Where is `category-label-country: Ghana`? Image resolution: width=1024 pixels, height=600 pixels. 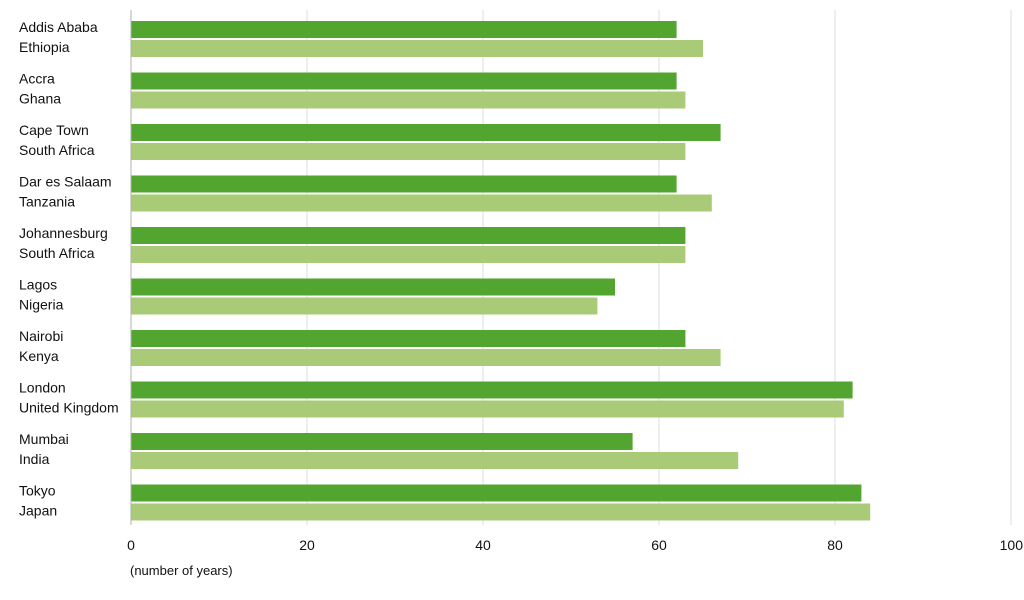
category-label-country: Ghana is located at coordinates (40, 99).